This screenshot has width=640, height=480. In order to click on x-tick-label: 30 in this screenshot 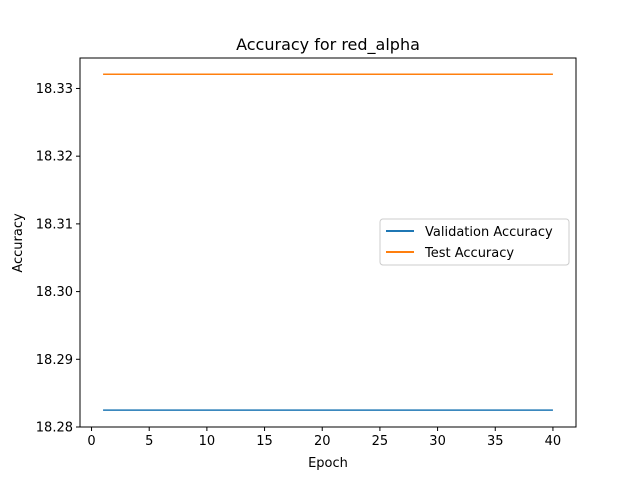, I will do `click(437, 441)`.